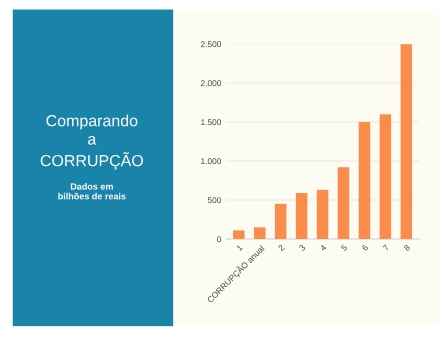  I want to click on x-tick-label: 6, so click(365, 248).